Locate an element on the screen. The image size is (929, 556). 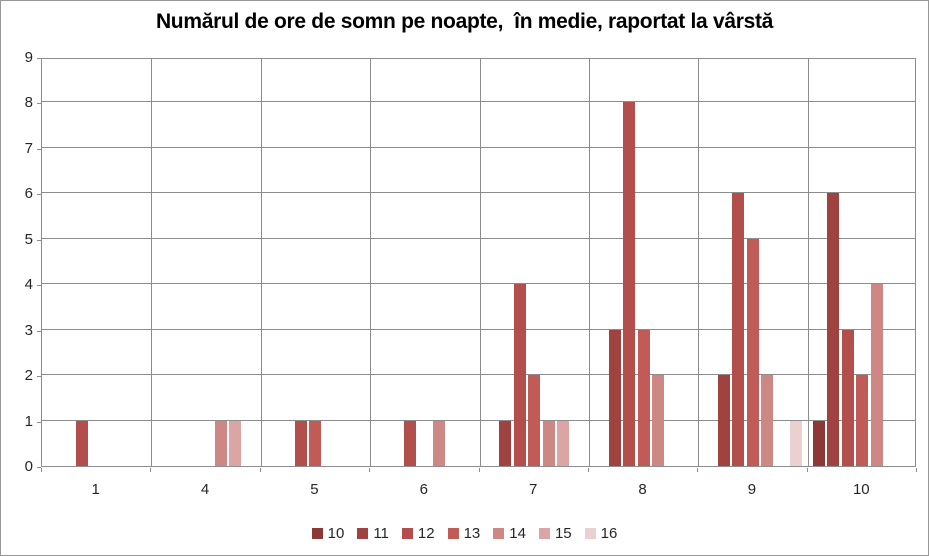
y-tick-label: 9 is located at coordinates (28, 57).